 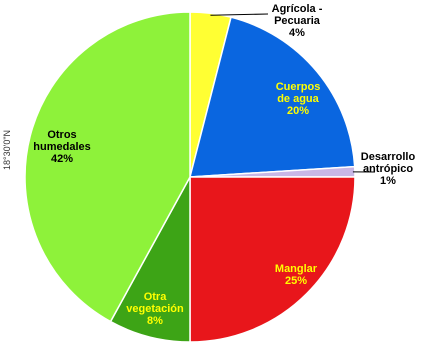 I want to click on slice-label-line: Pecuaria, so click(x=297, y=21).